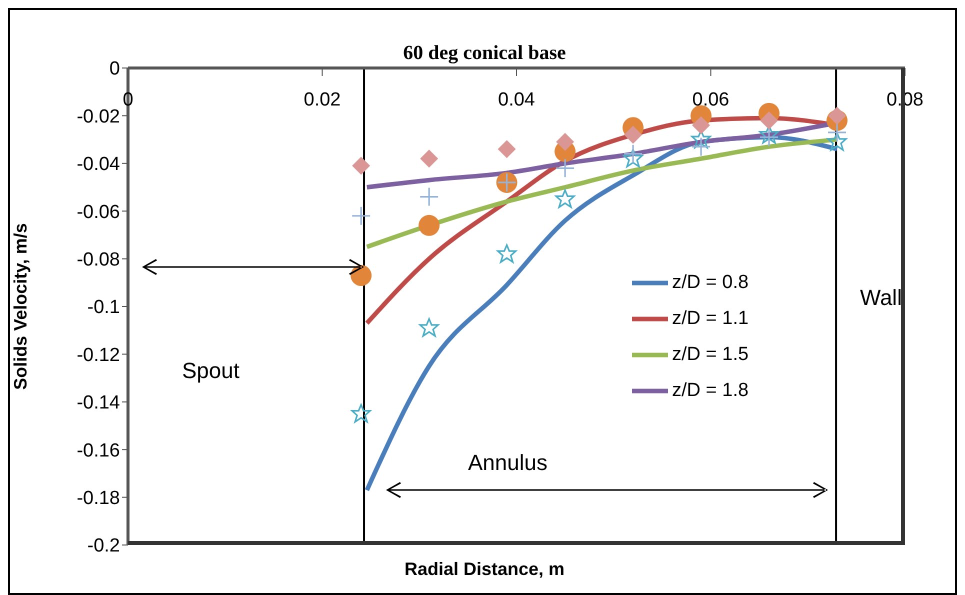 This screenshot has width=965, height=595. Describe the element at coordinates (98, 212) in the screenshot. I see `y-tick-label: -0.06` at that location.